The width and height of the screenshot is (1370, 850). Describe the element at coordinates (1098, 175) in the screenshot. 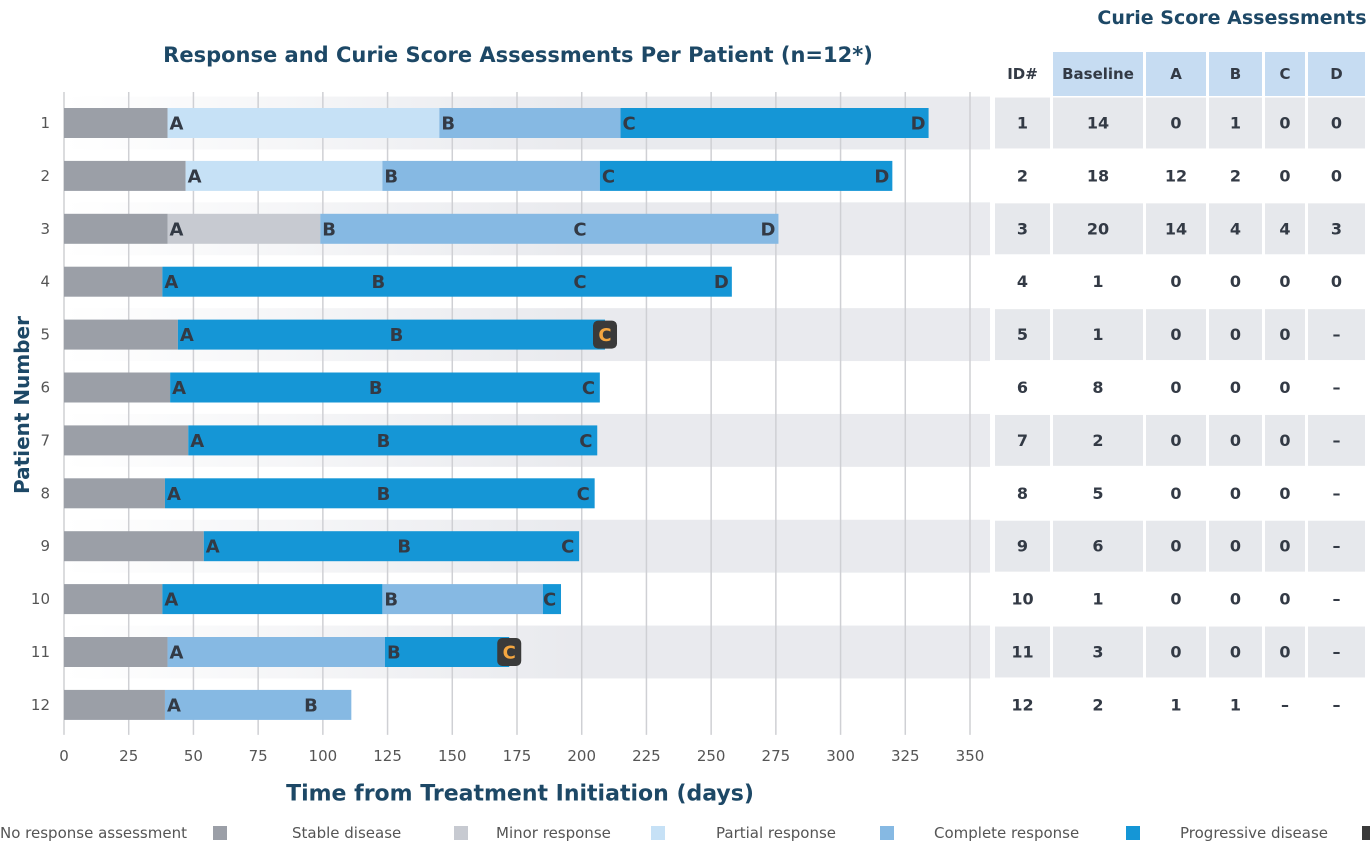

I see `table-value: 18` at that location.